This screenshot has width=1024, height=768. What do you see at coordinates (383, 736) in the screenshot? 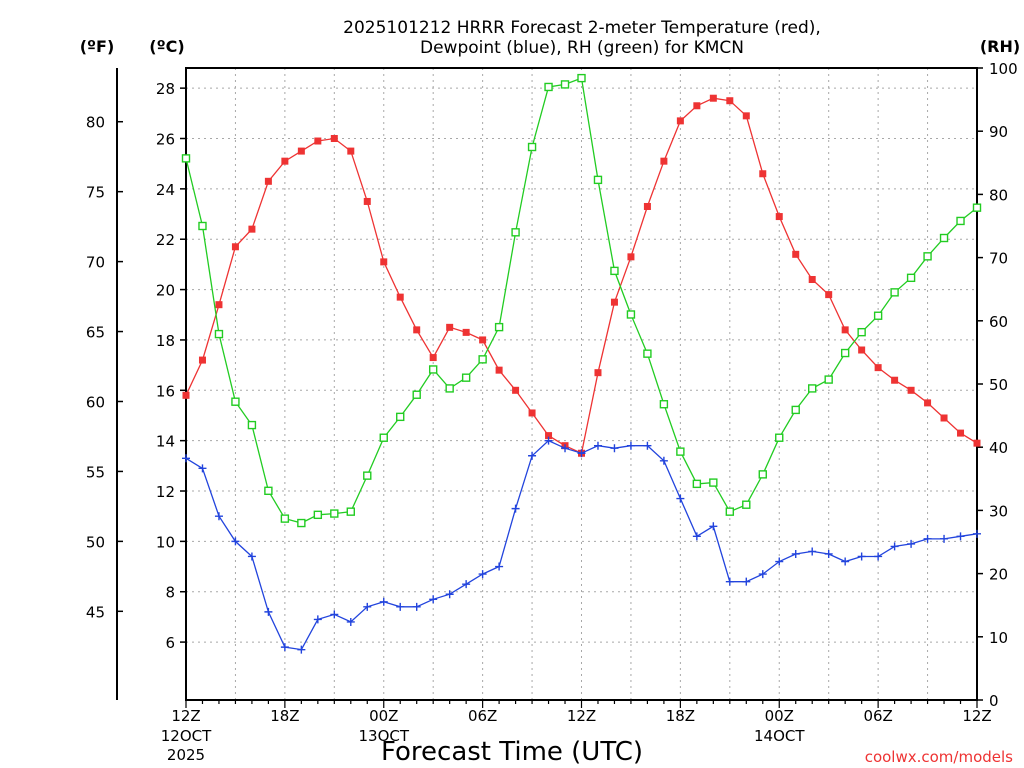
I see `x-date-label: 13OCT` at bounding box center [383, 736].